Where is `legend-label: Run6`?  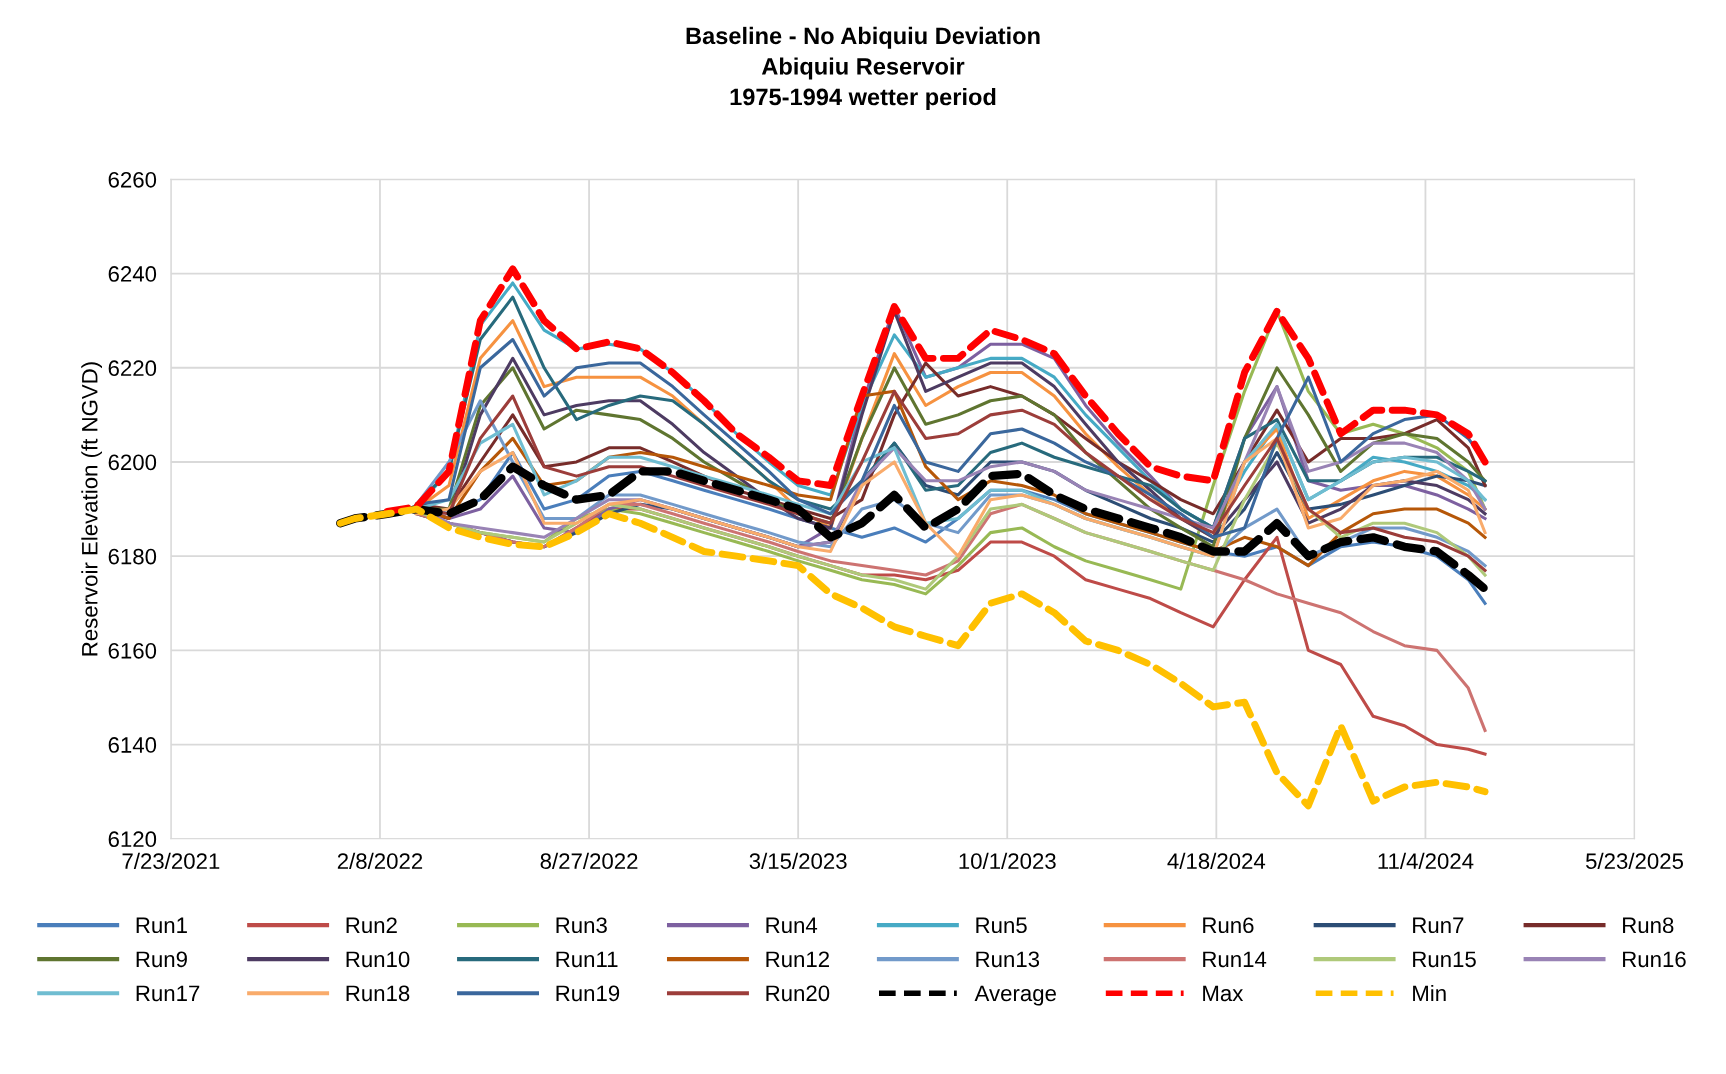
legend-label: Run6 is located at coordinates (1228, 925).